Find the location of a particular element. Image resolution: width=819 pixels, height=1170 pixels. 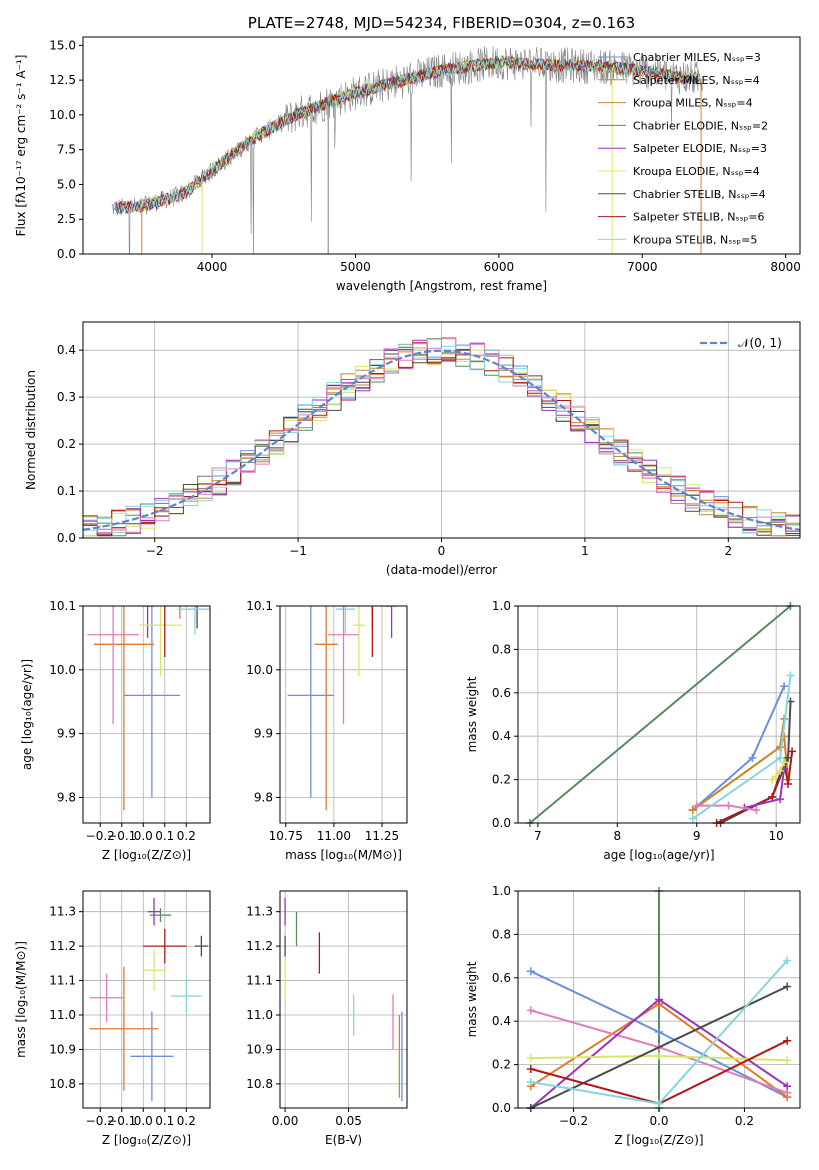

spectrum-ytick-label: 0.0 is located at coordinates (66, 254).